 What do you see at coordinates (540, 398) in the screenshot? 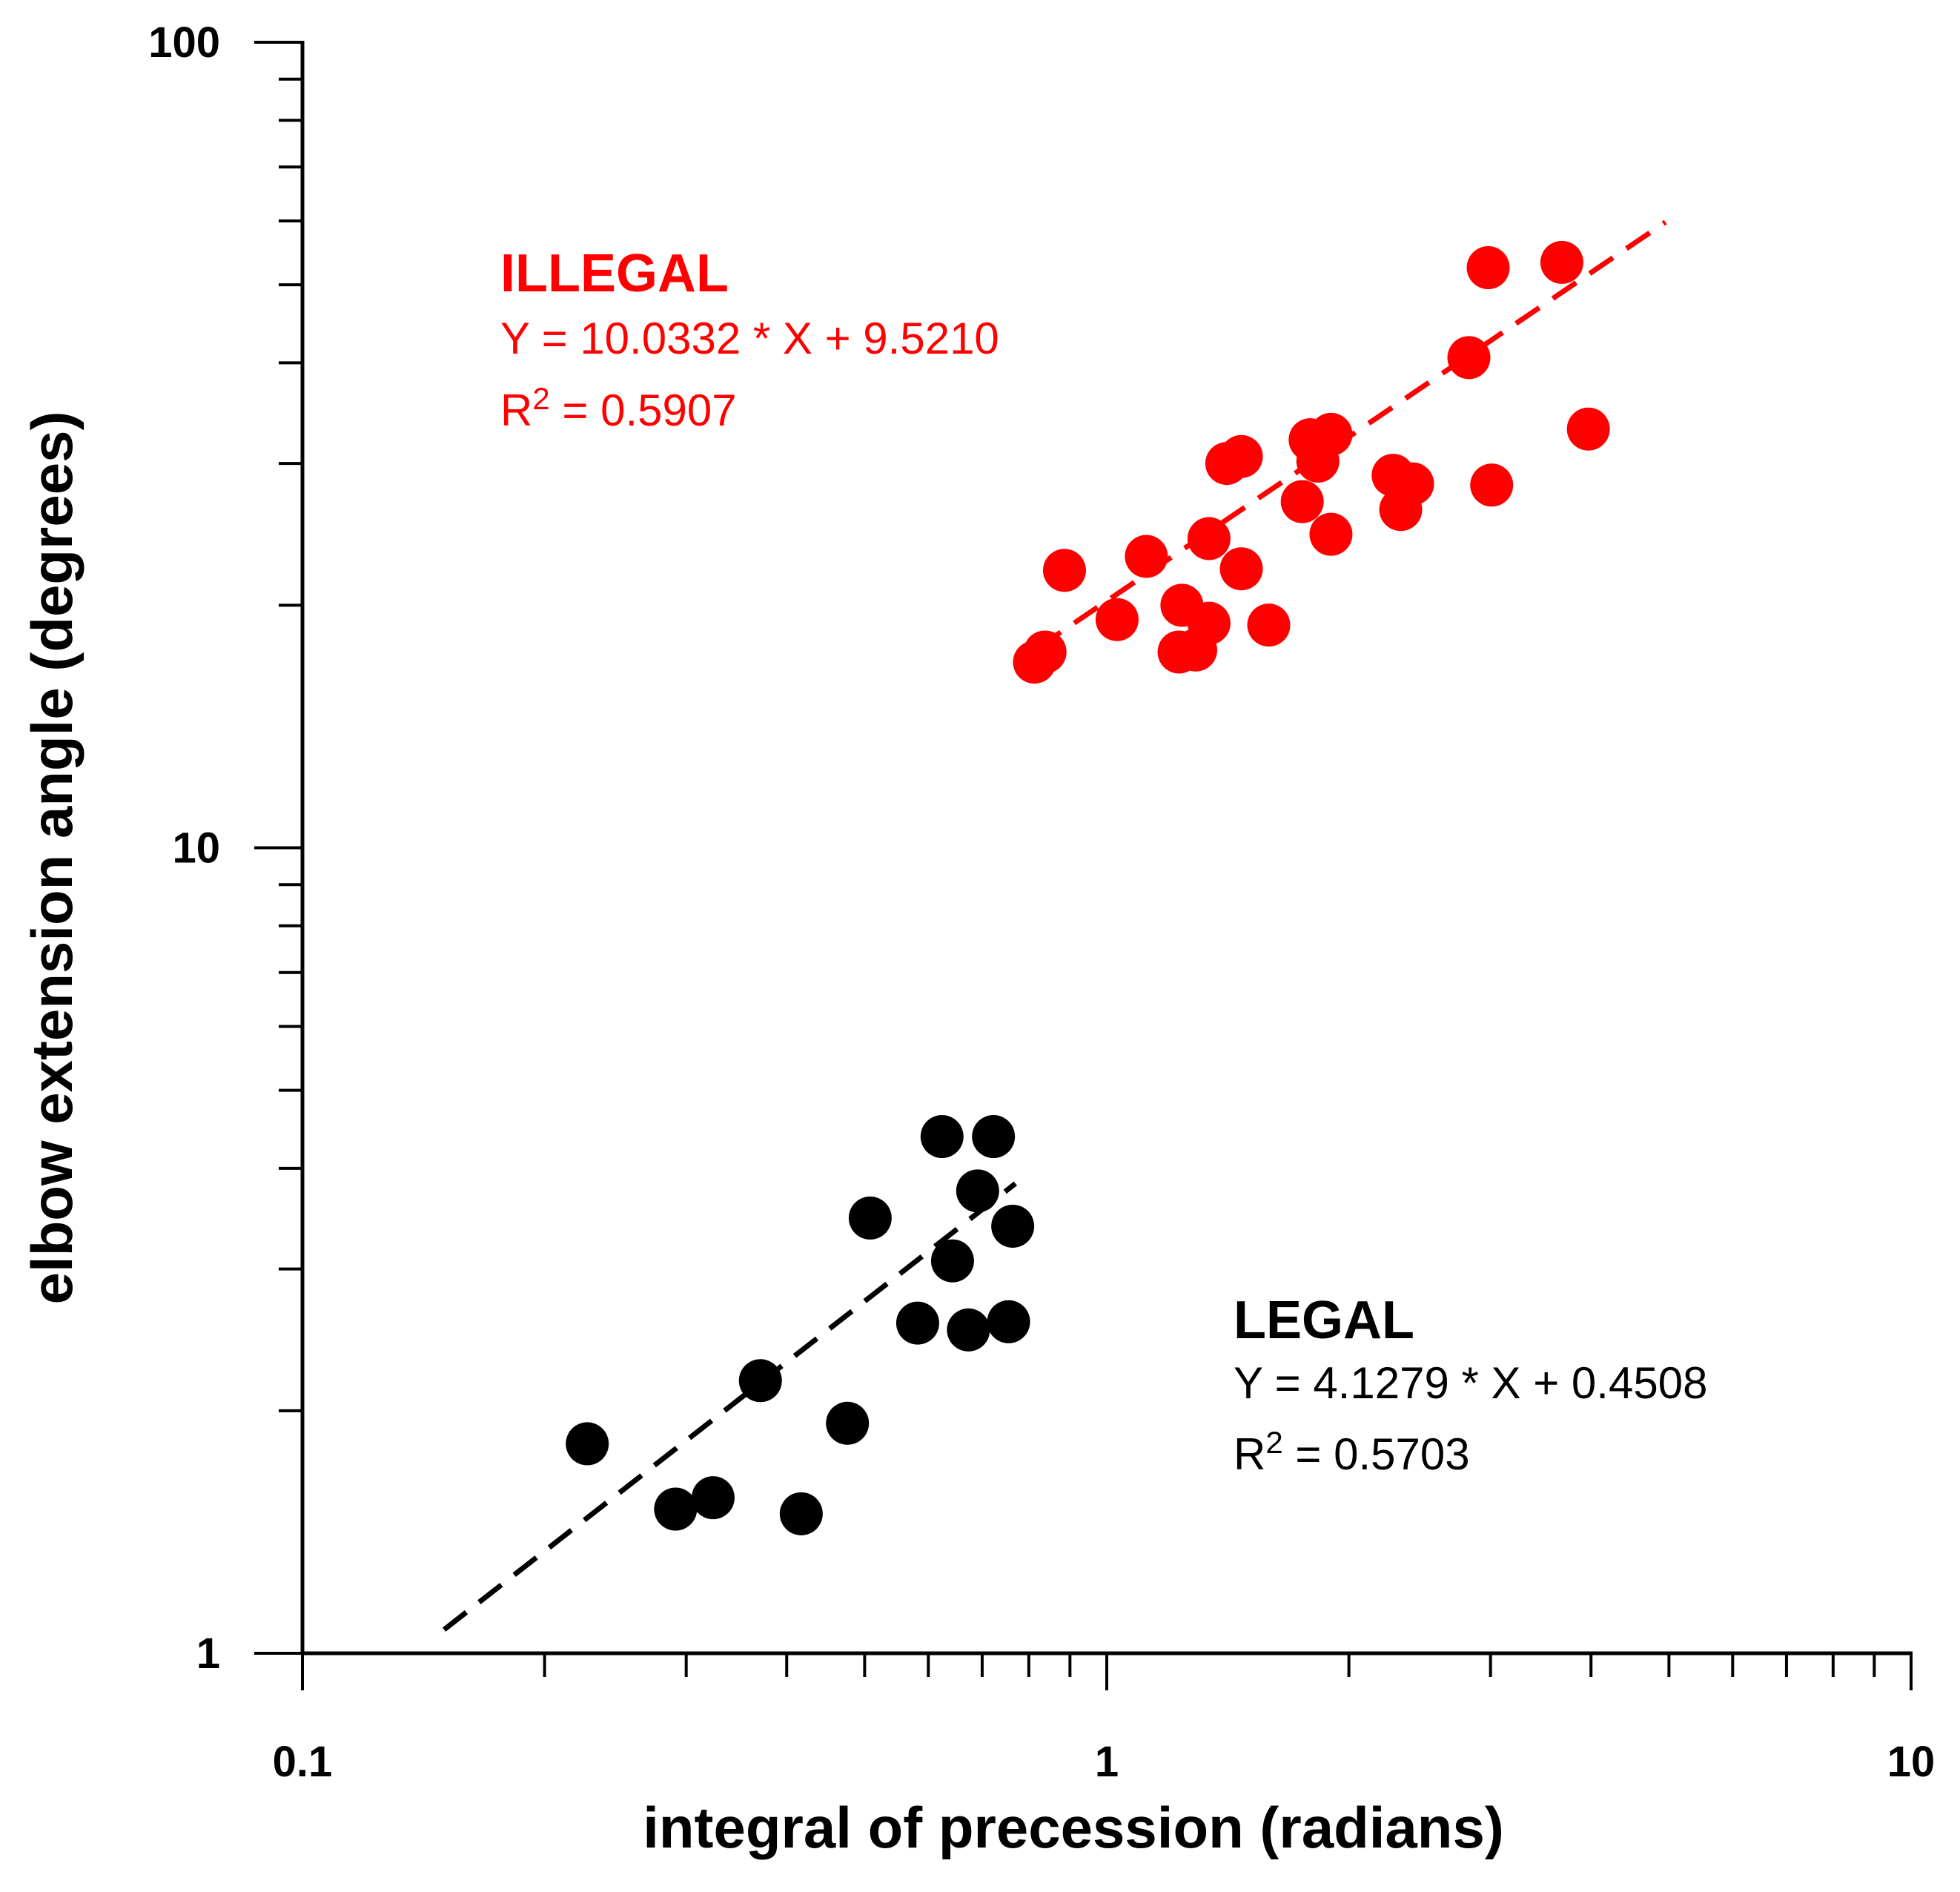
I see `illegal-r2-exponent: 2` at bounding box center [540, 398].